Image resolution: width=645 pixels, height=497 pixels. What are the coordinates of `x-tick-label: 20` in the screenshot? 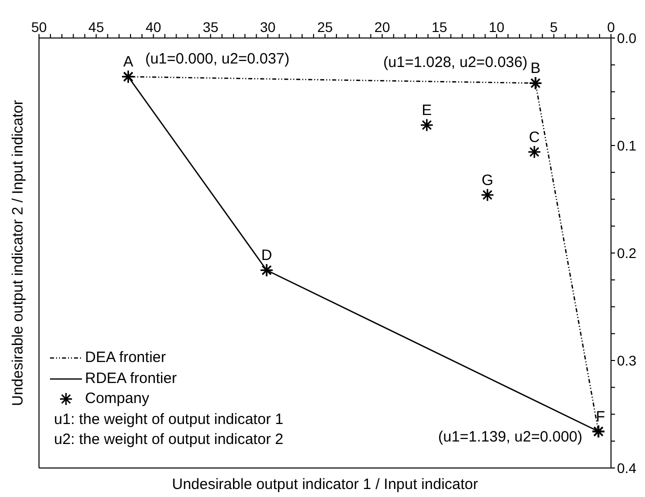 It's located at (382, 27).